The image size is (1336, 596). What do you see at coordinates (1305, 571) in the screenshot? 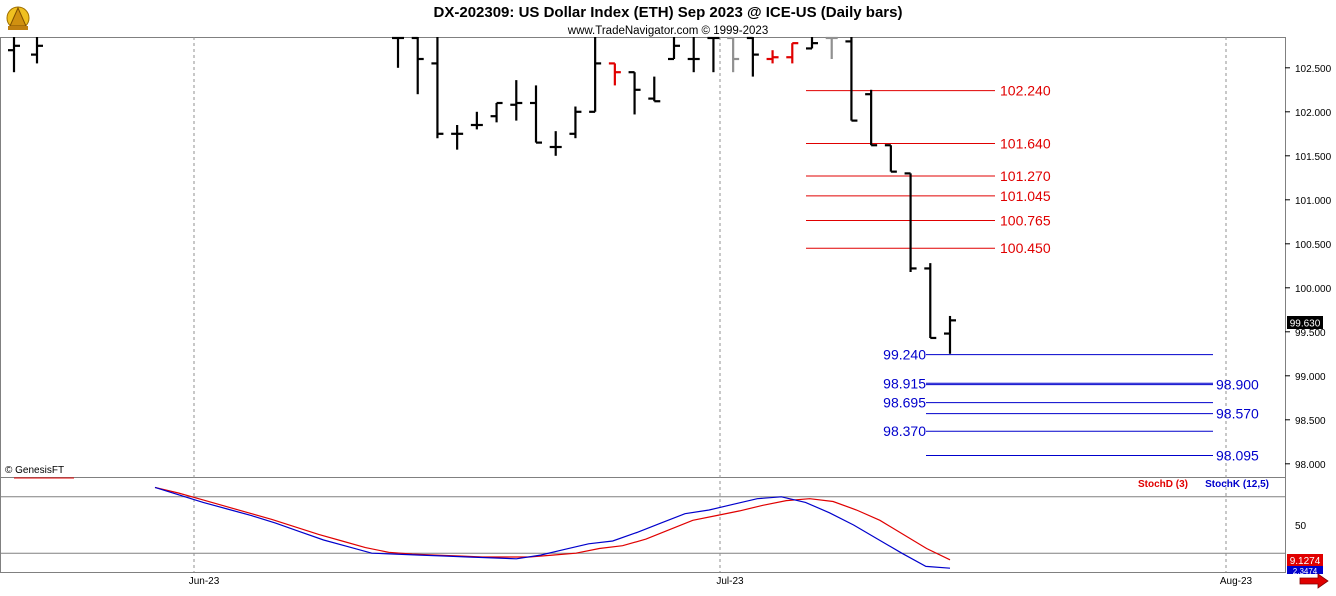
I see `stoch-k-last-value: 2.3474` at bounding box center [1305, 571].